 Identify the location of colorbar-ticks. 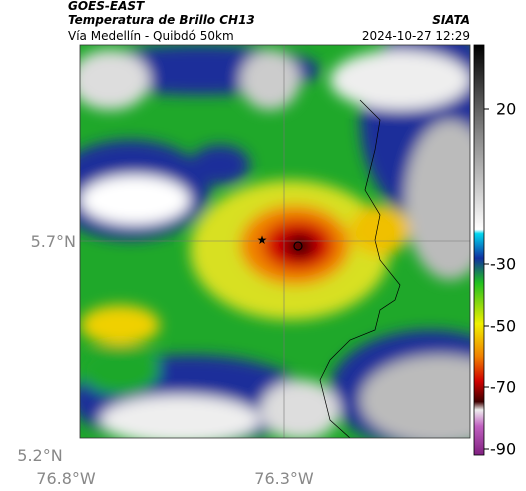
(486, 279).